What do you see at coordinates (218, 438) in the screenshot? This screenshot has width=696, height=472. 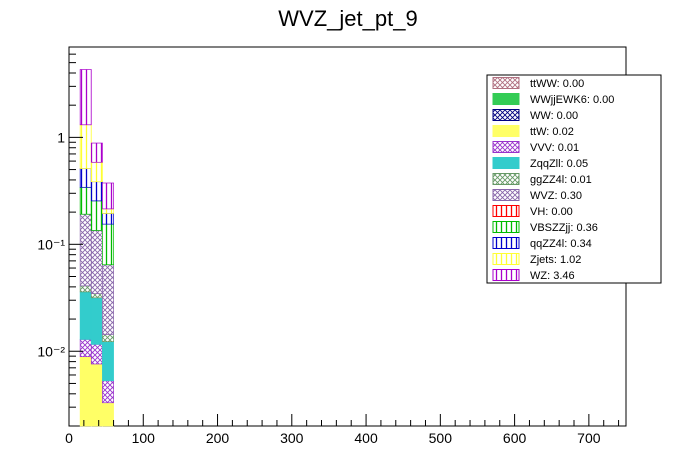 I see `x-tick-label: 200` at bounding box center [218, 438].